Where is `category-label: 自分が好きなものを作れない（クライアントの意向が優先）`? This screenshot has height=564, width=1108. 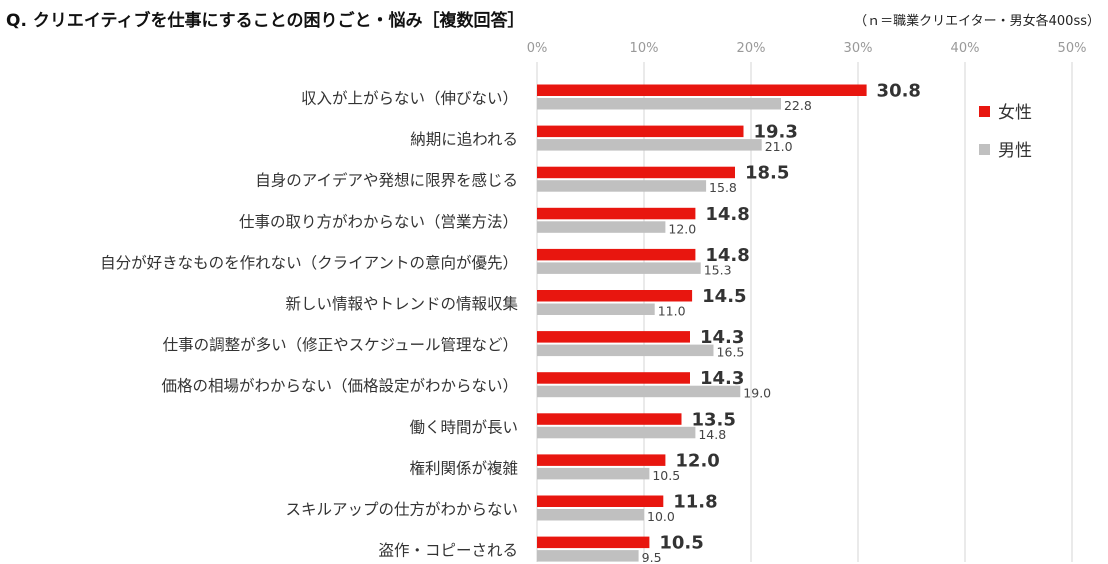
category-label: 自分が好きなものを作れない（クライアントの意向が優先） is located at coordinates (309, 262).